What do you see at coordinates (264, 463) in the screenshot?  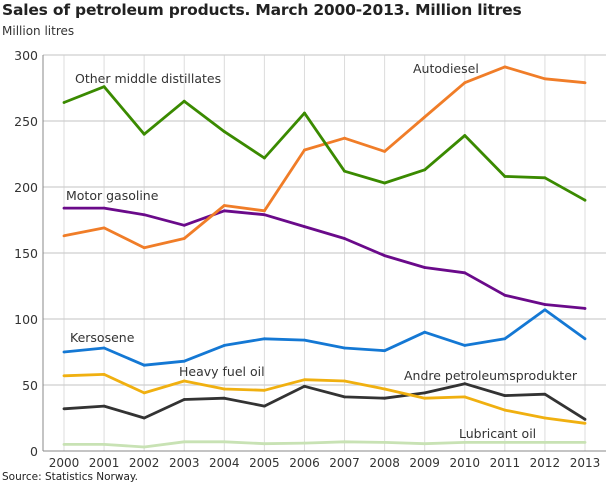 I see `x-tick-label: 2005` at bounding box center [264, 463].